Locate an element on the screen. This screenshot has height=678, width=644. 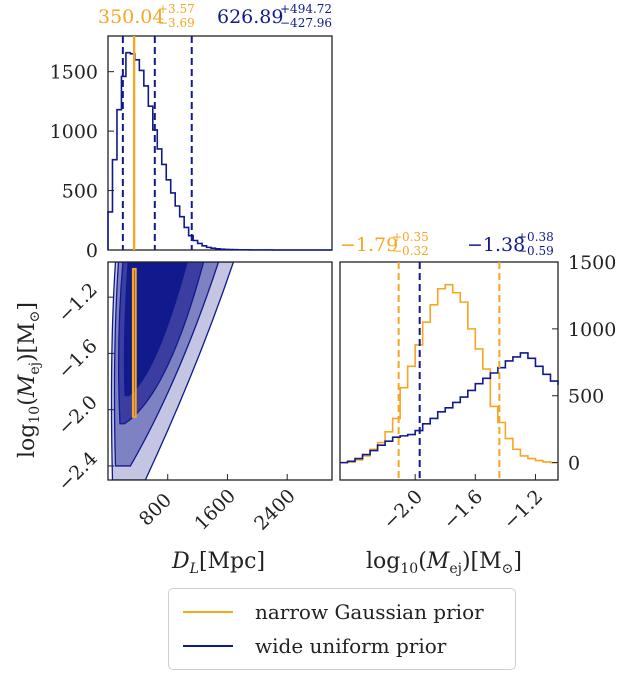
svg-text: +0.35 is located at coordinates (410, 237).